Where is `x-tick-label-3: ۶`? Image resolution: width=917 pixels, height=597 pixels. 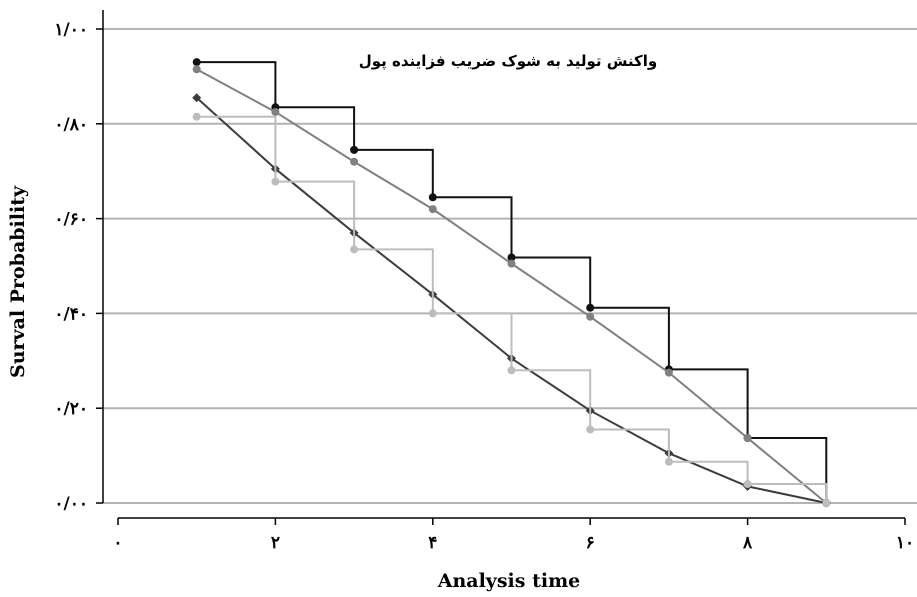
x-tick-label-3: ۶ is located at coordinates (590, 543).